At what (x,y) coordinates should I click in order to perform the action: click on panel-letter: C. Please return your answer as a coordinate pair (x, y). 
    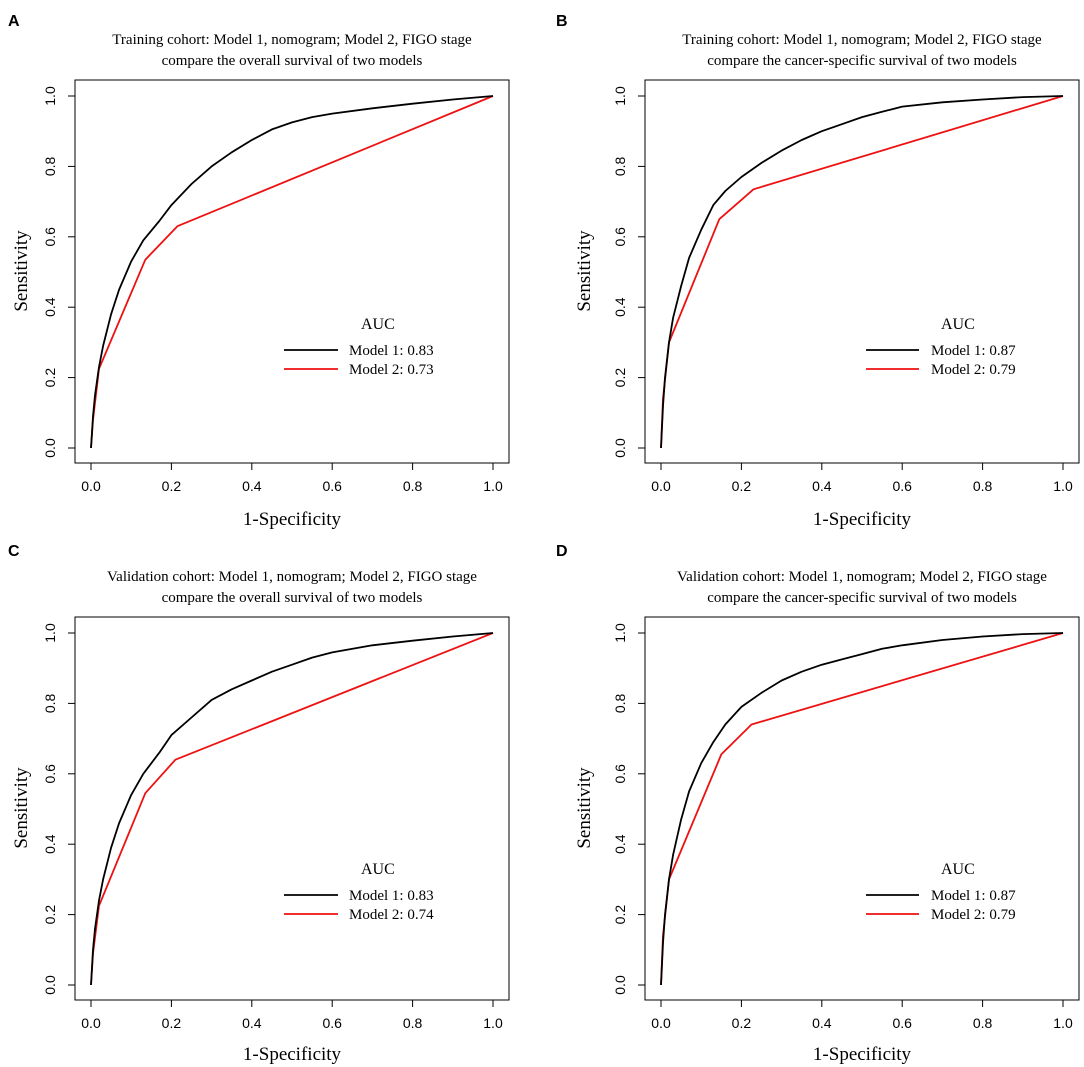
    Looking at the image, I should click on (14, 551).